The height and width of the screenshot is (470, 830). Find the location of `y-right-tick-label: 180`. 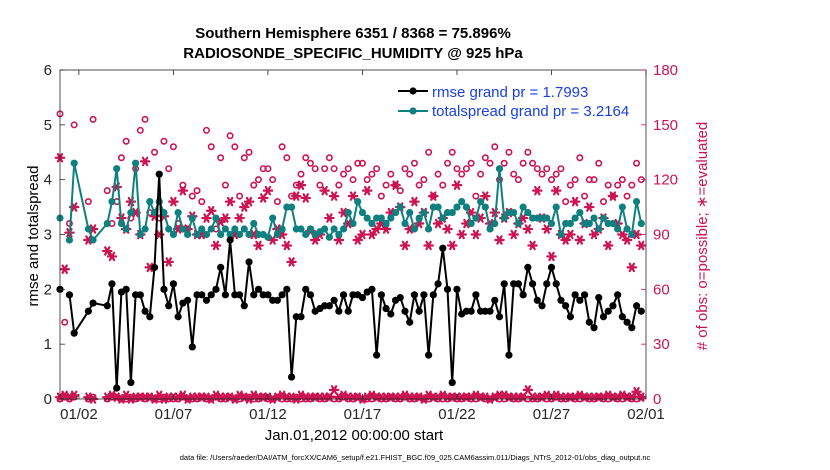

y-right-tick-label: 180 is located at coordinates (665, 70).